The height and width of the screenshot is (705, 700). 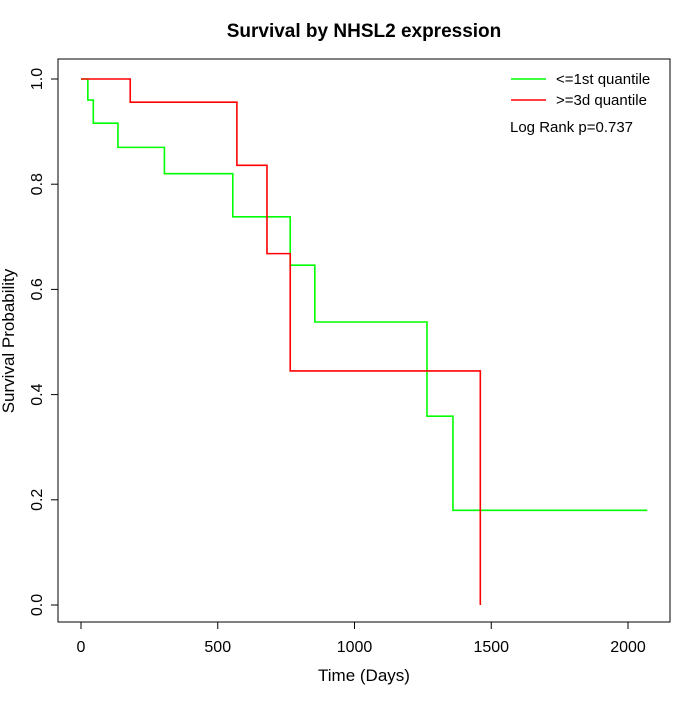 I want to click on y-tick-label: 0.6, so click(x=37, y=289).